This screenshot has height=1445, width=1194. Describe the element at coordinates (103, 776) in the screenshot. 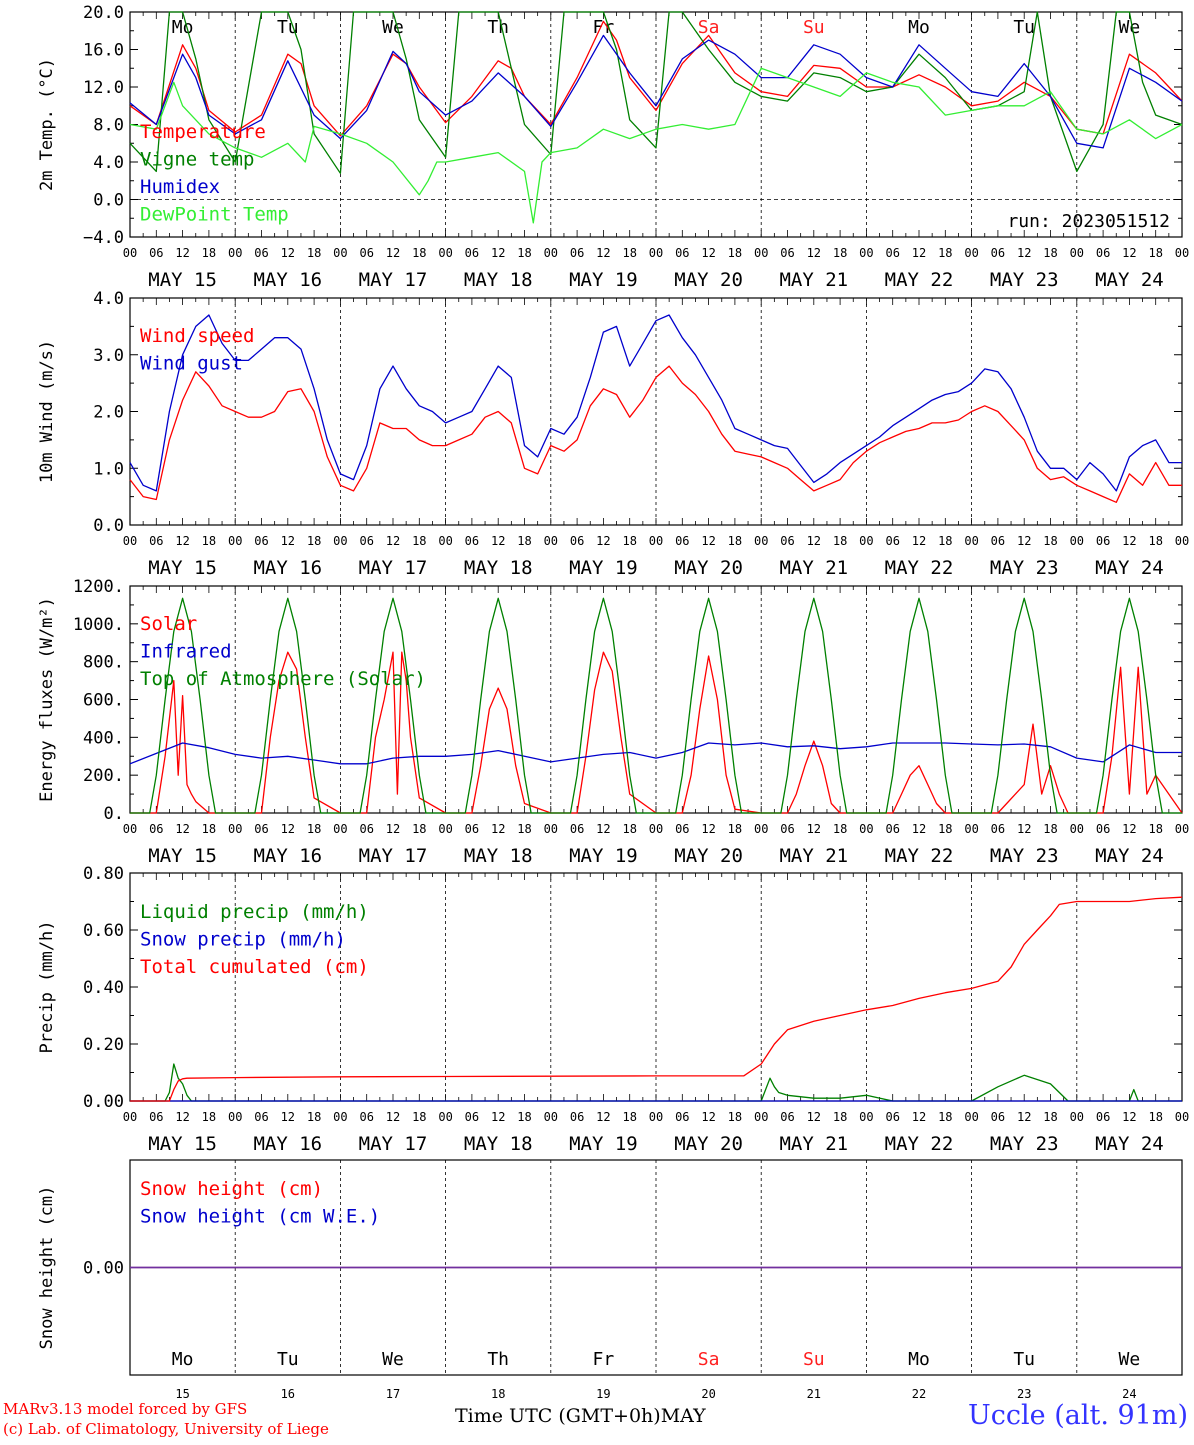

I see `y-tick-label: 200.` at that location.